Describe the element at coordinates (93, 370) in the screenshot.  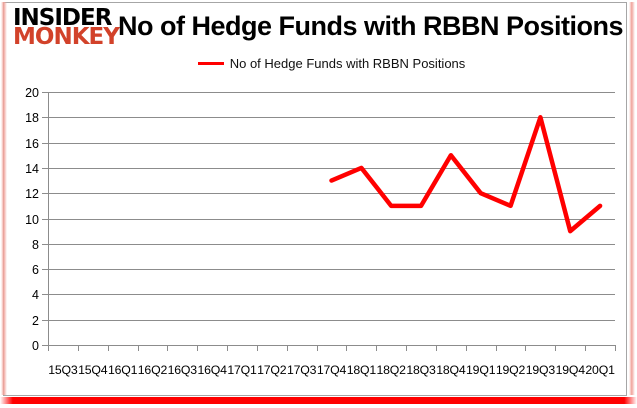
I see `x-axis-tick-label: 15Q4` at that location.